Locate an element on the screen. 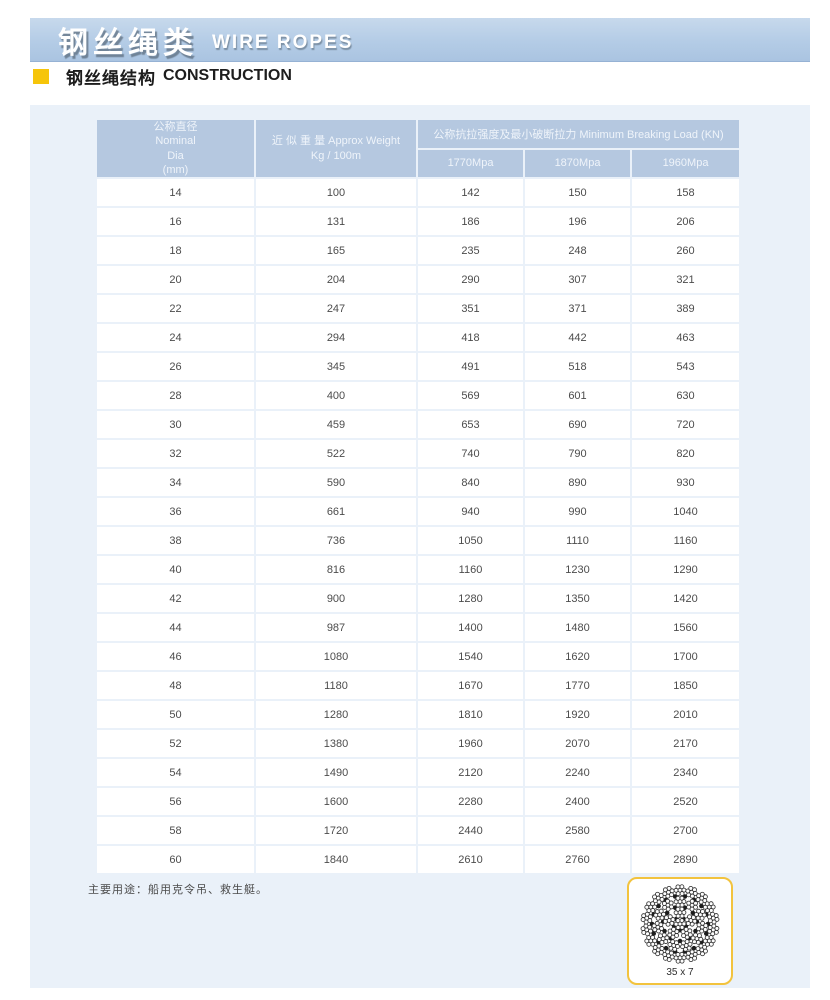  table-cell: 1540 is located at coordinates (470, 657).